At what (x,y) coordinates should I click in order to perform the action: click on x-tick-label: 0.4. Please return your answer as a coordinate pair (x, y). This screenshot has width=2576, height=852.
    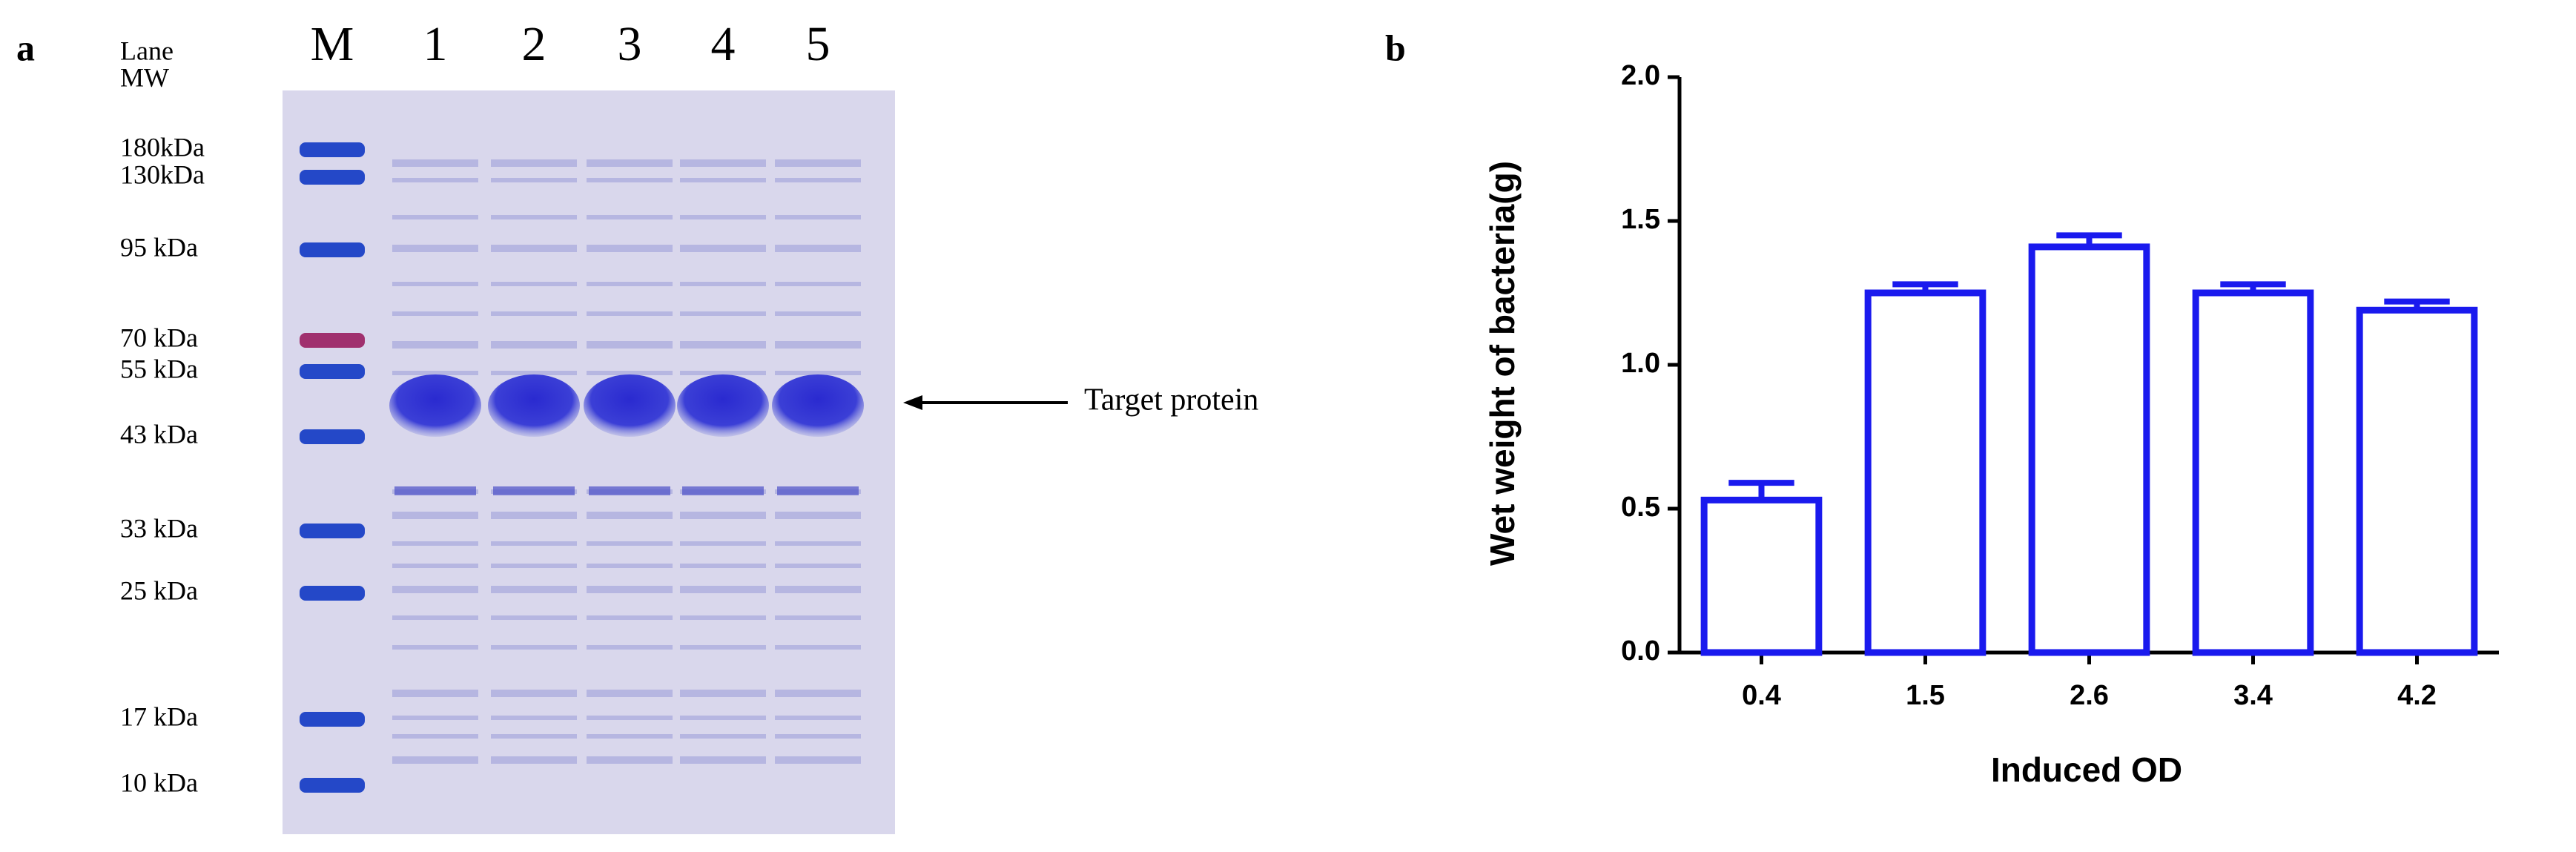
    Looking at the image, I should click on (1761, 696).